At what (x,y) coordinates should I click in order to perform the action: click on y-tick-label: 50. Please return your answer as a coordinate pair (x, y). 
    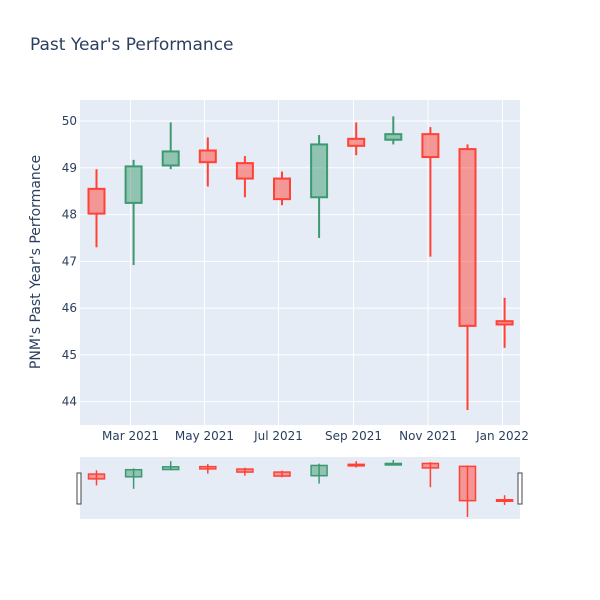
    Looking at the image, I should click on (69, 121).